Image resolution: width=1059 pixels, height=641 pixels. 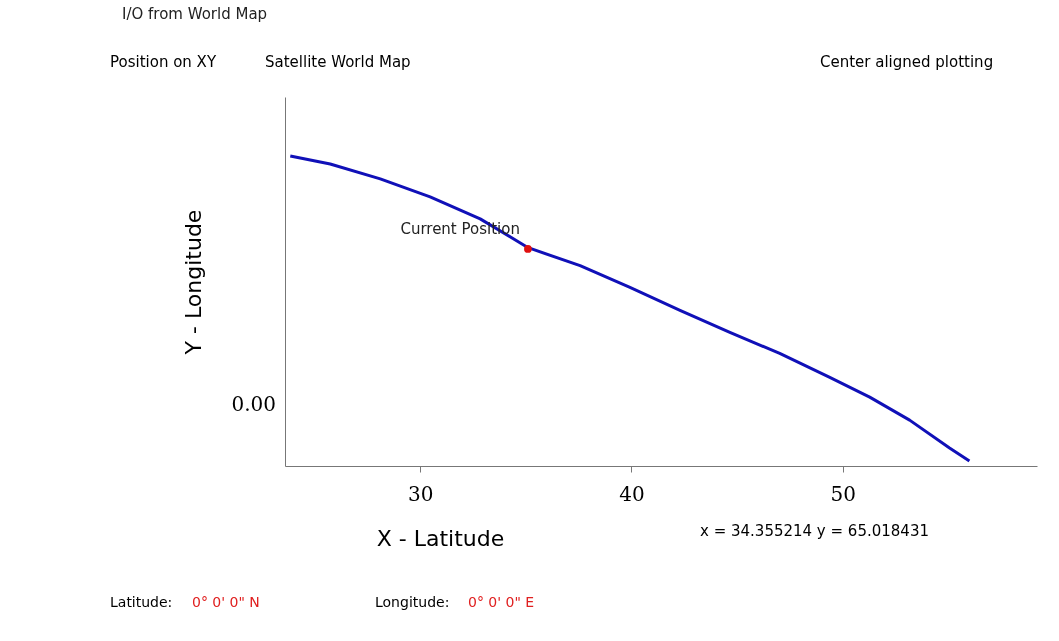 What do you see at coordinates (814, 531) in the screenshot?
I see `text: x = 34.355214 y = 65.018431` at bounding box center [814, 531].